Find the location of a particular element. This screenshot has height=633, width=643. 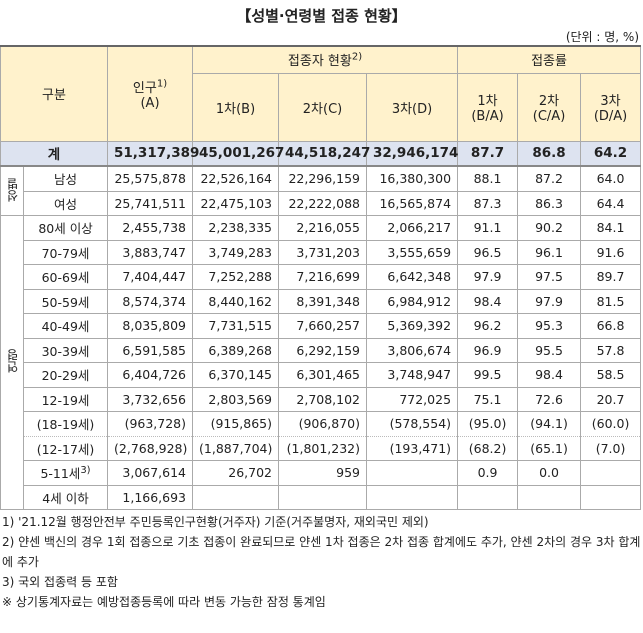

row-text: 4세 이하 is located at coordinates (65, 498).